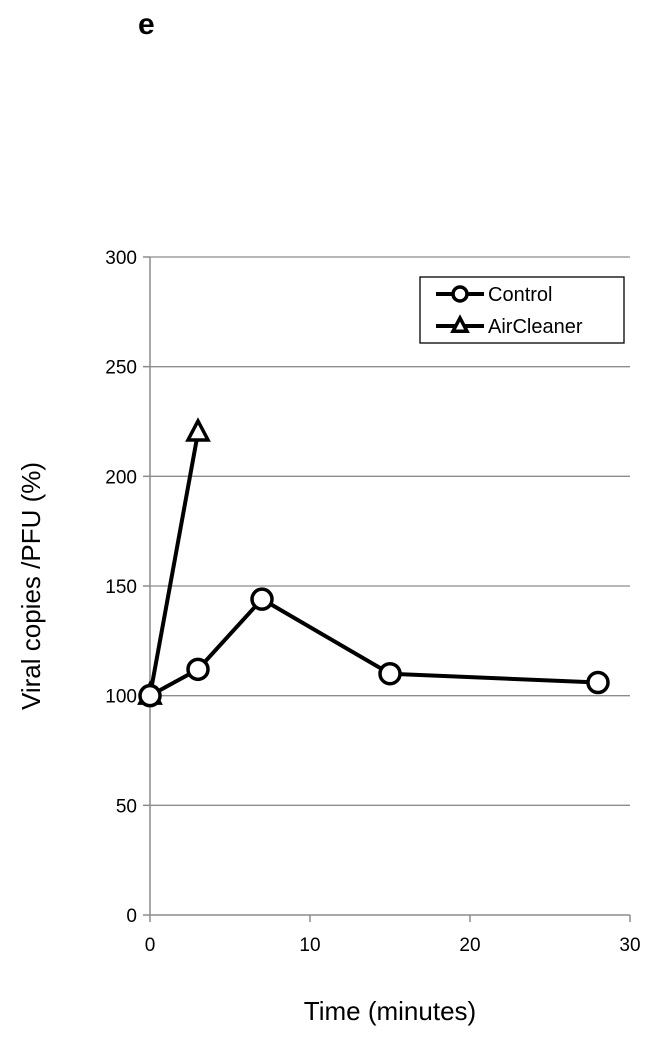 The image size is (649, 1037). What do you see at coordinates (131, 916) in the screenshot?
I see `y-tick-label-0: 0` at bounding box center [131, 916].